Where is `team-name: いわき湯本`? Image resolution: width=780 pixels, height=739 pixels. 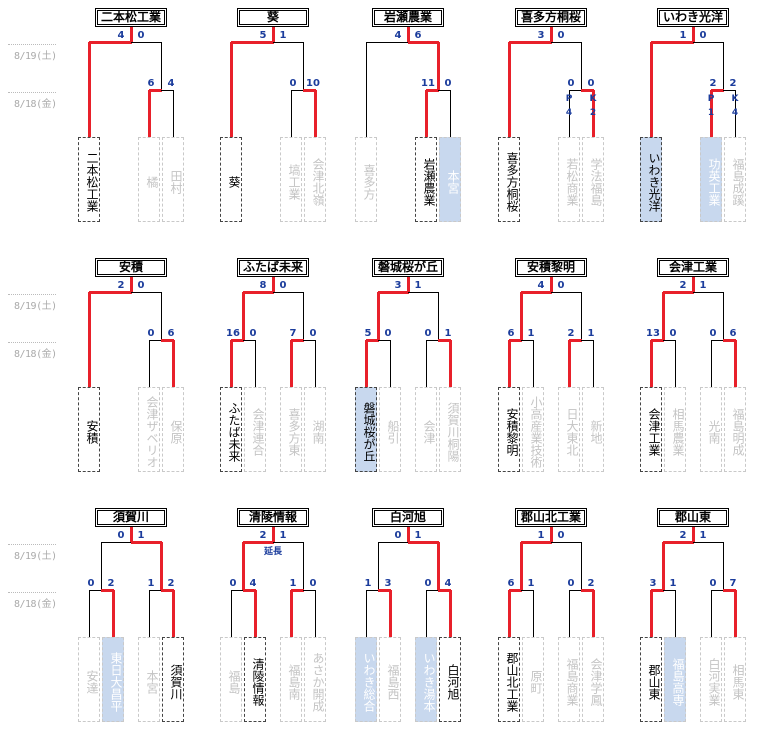
team-name: いわき湯本 is located at coordinates (426, 679).